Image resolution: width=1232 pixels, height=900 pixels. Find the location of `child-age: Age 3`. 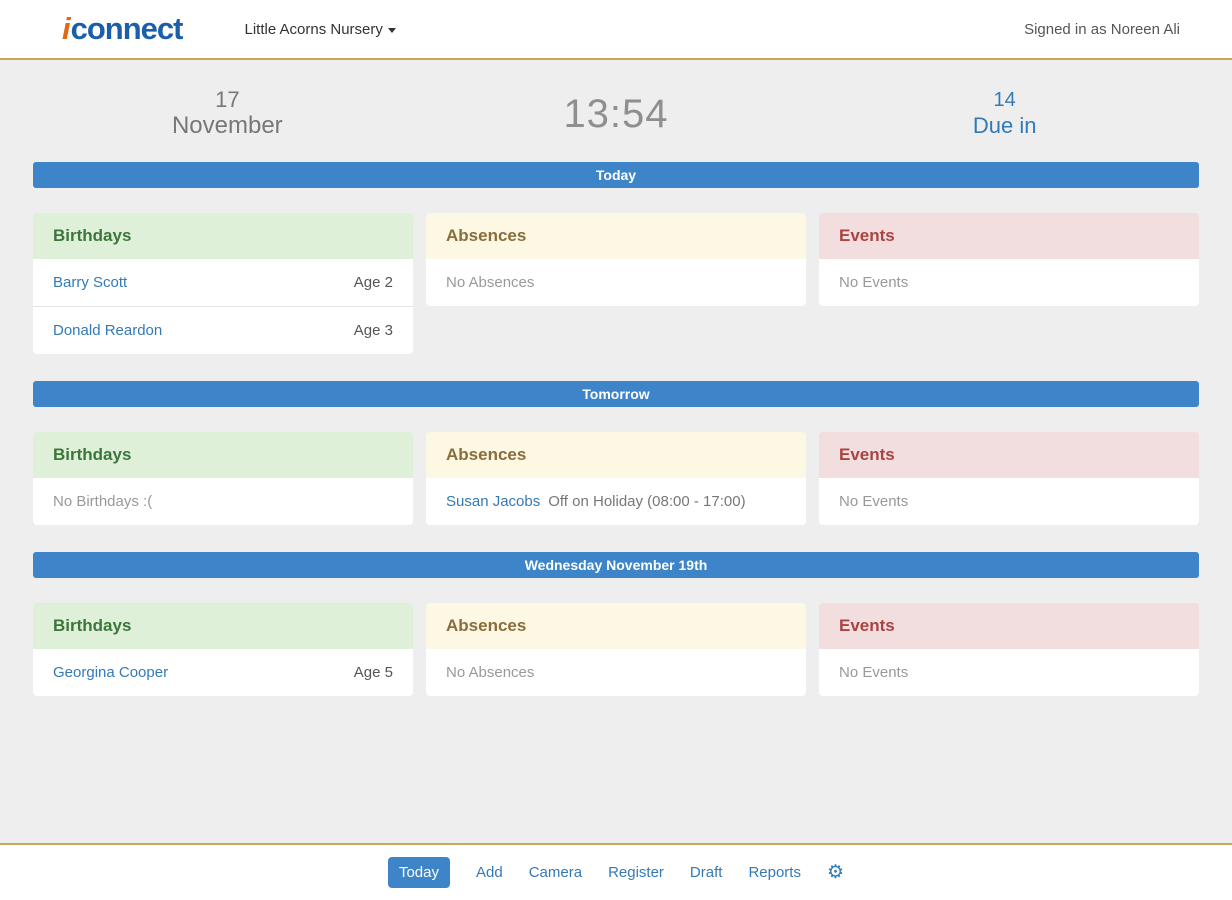

child-age: Age 3 is located at coordinates (373, 330).